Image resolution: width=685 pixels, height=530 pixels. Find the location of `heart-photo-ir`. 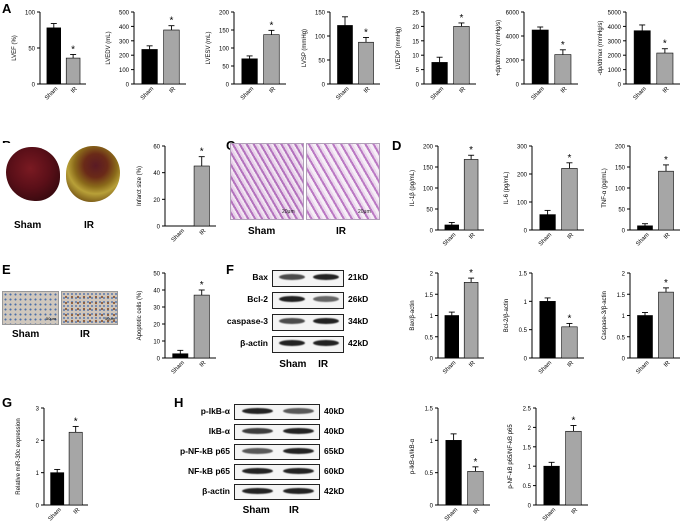

heart-photo-ir is located at coordinates (92, 176).